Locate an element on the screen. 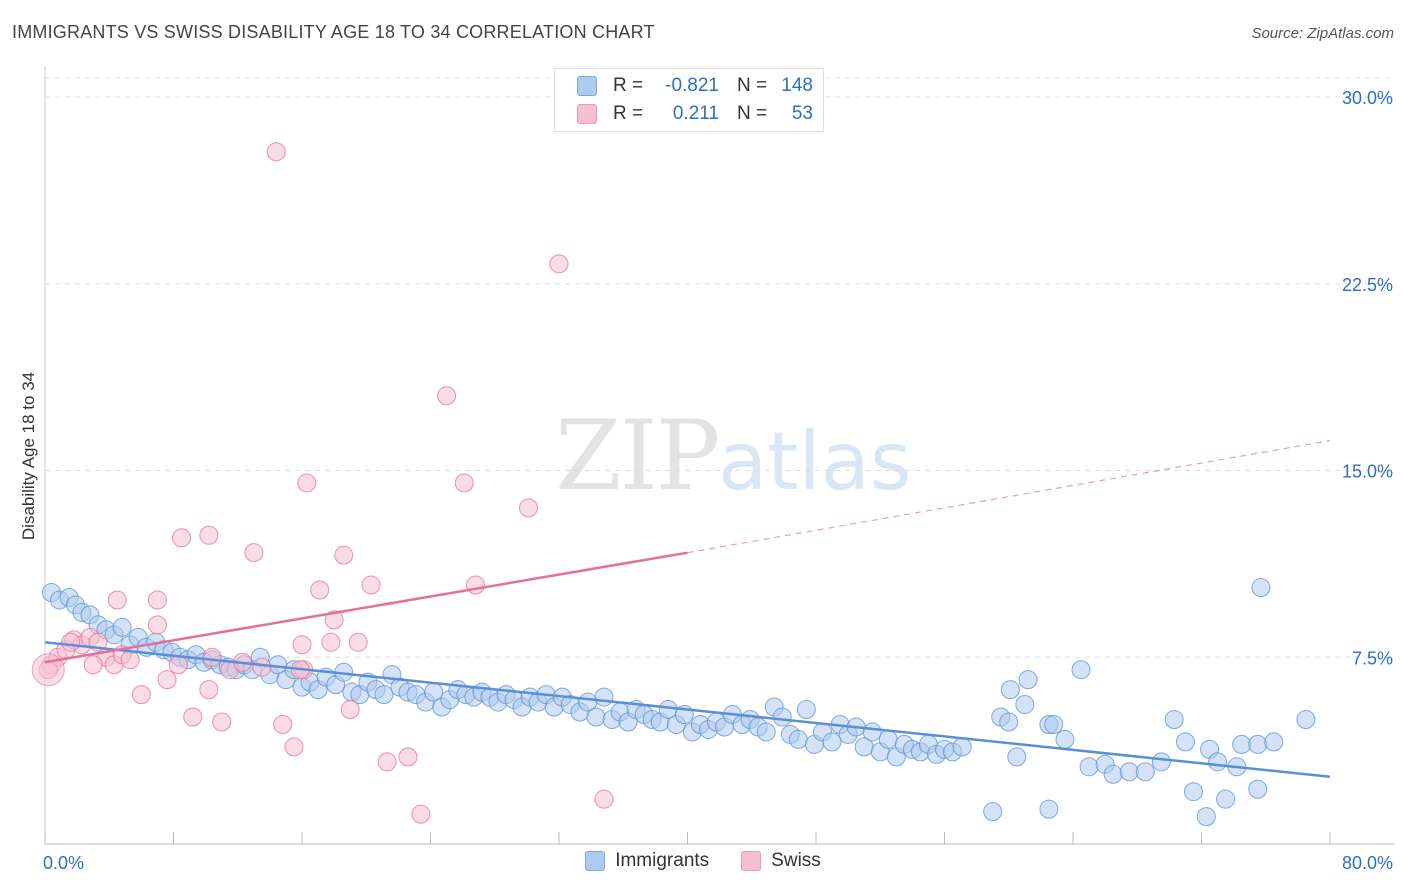 The height and width of the screenshot is (892, 1406). trend-line-swiss is located at coordinates (366, 607).